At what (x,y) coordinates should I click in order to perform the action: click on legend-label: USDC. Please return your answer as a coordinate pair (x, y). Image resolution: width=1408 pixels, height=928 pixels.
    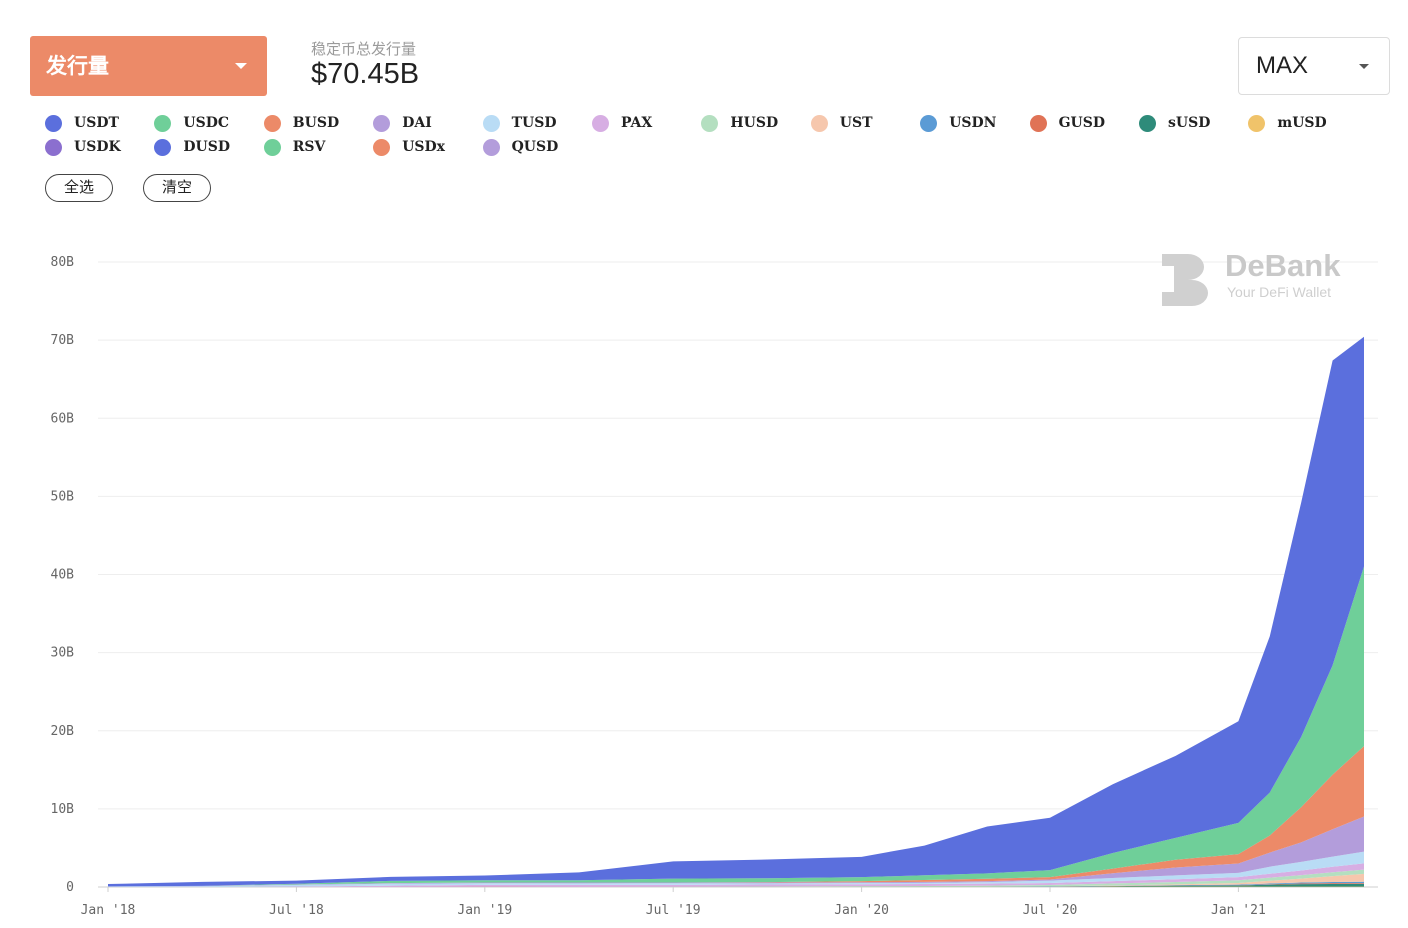
    Looking at the image, I should click on (206, 123).